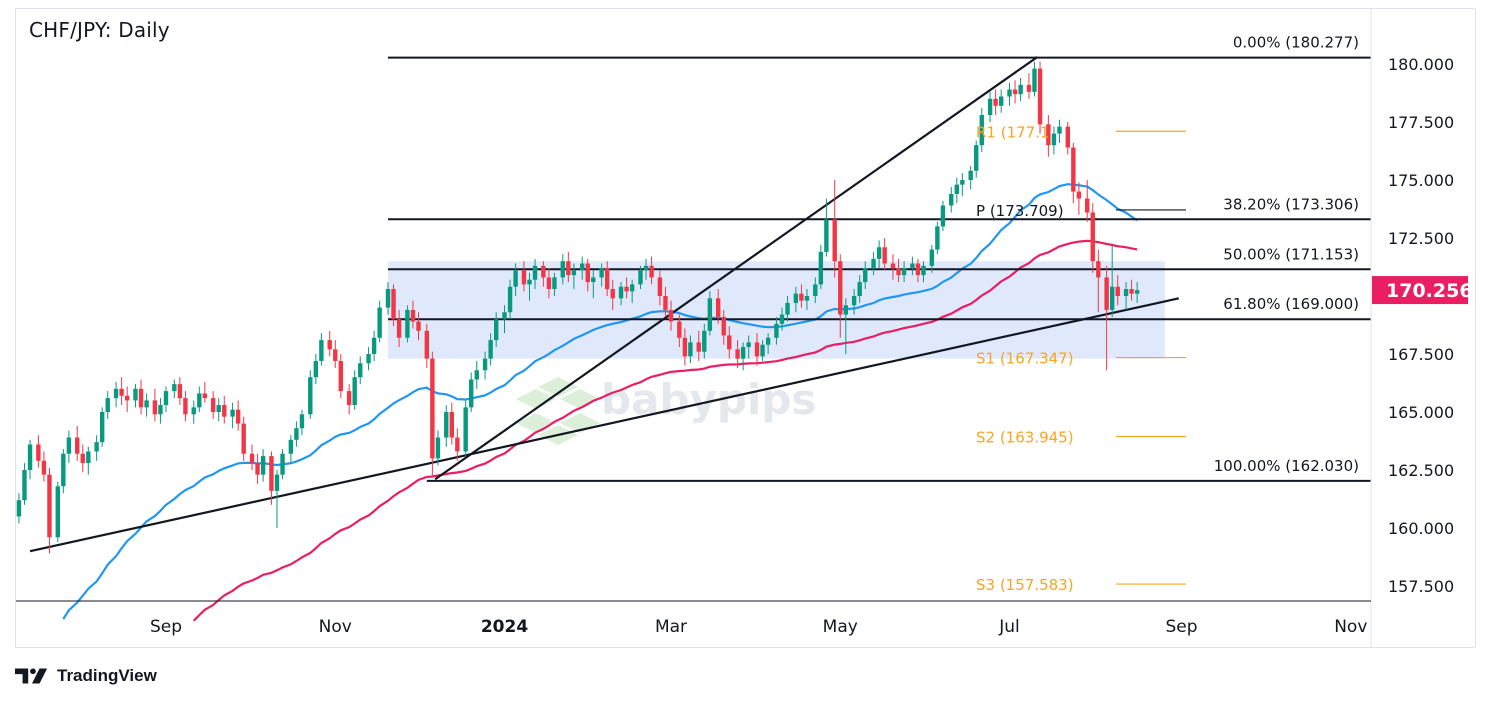 Image resolution: width=1491 pixels, height=701 pixels. What do you see at coordinates (1421, 122) in the screenshot?
I see `y-tick-label: 177.500` at bounding box center [1421, 122].